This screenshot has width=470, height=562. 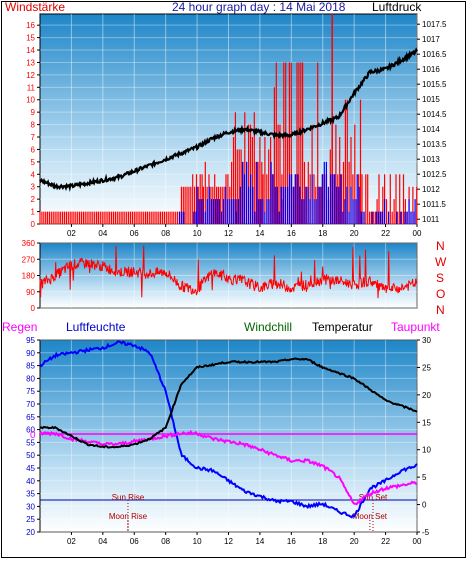 I want to click on temperature-tick-label: -5, so click(x=426, y=532).